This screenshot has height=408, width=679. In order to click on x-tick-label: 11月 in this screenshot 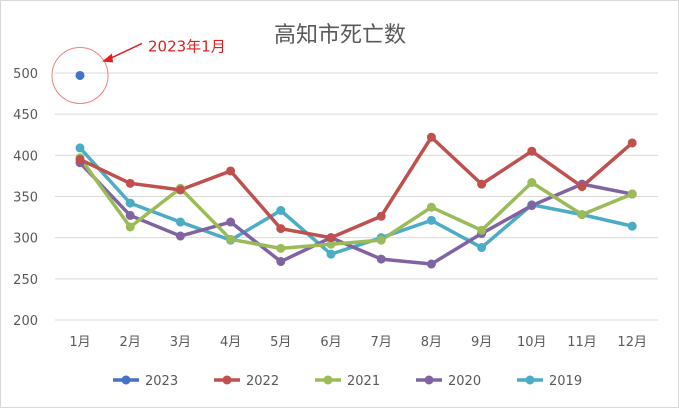, I will do `click(582, 342)`.